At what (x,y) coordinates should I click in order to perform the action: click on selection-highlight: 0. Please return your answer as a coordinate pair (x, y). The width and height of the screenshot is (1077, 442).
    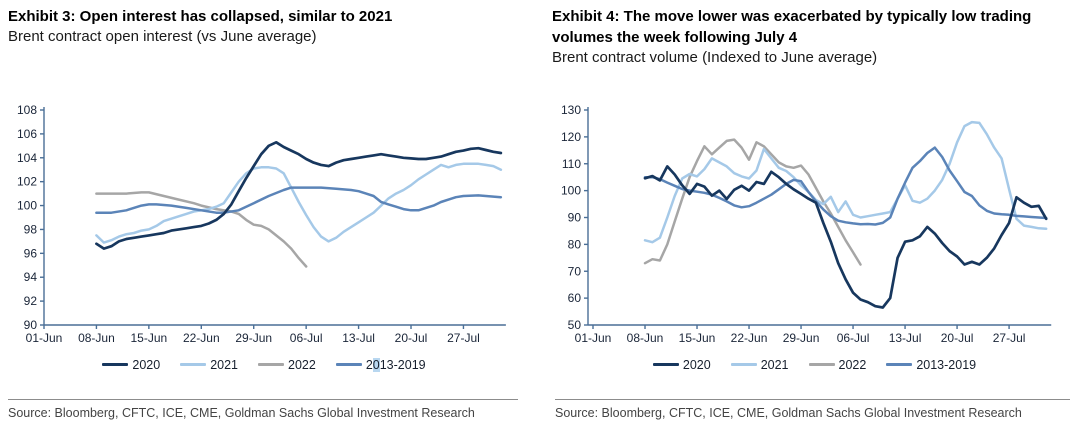
    Looking at the image, I should click on (376, 365).